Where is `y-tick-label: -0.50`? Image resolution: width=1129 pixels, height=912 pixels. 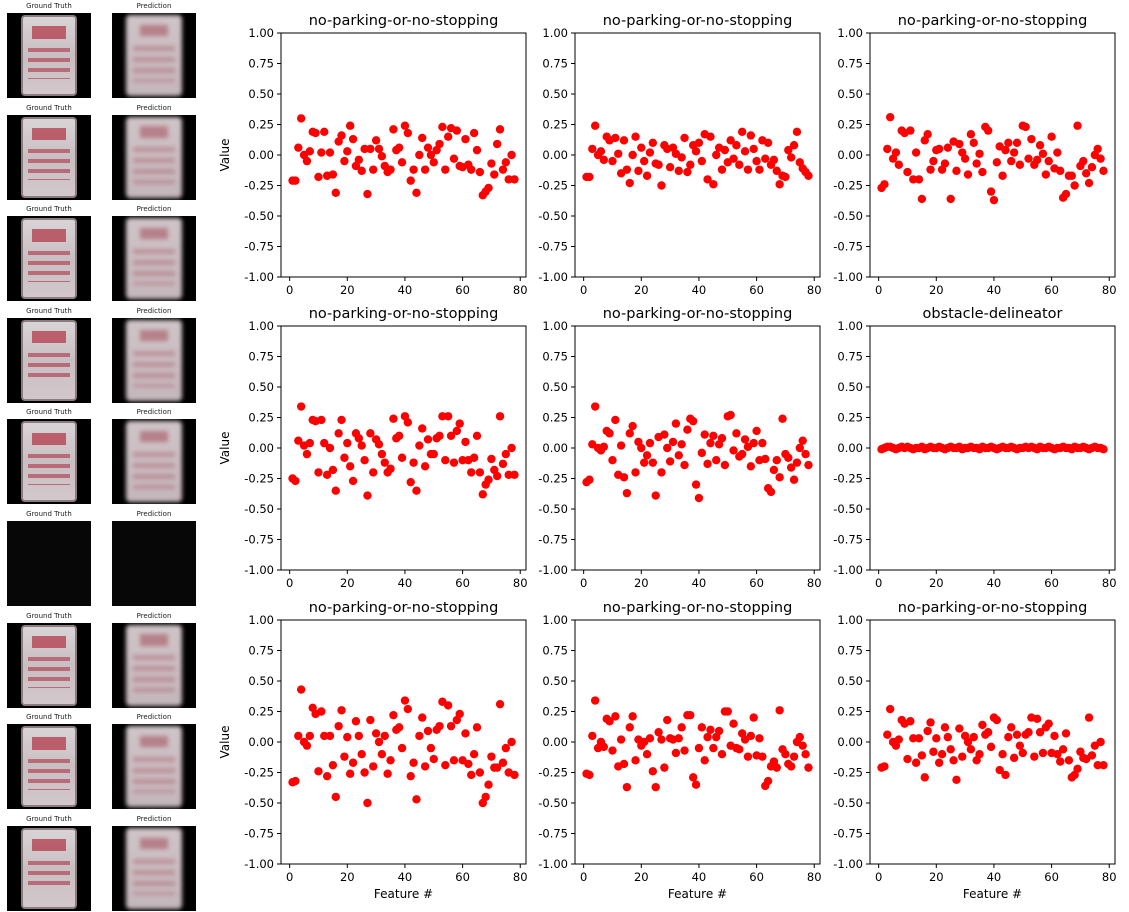
y-tick-label: -0.50 is located at coordinates (848, 509).